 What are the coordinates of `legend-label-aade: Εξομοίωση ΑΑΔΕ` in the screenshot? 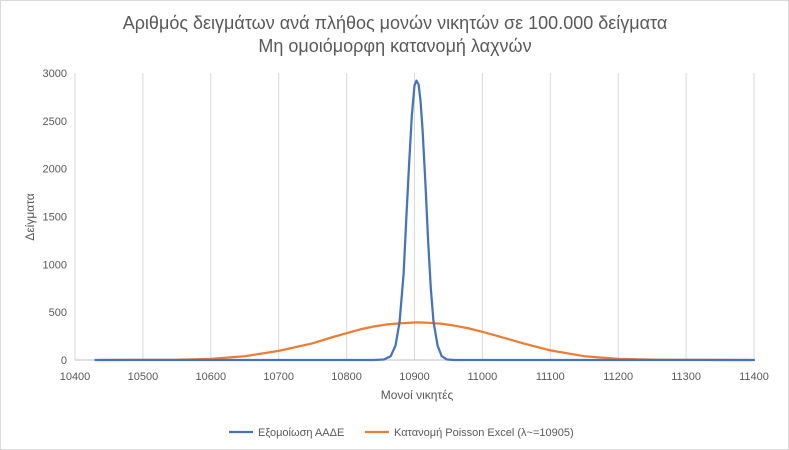 It's located at (301, 433).